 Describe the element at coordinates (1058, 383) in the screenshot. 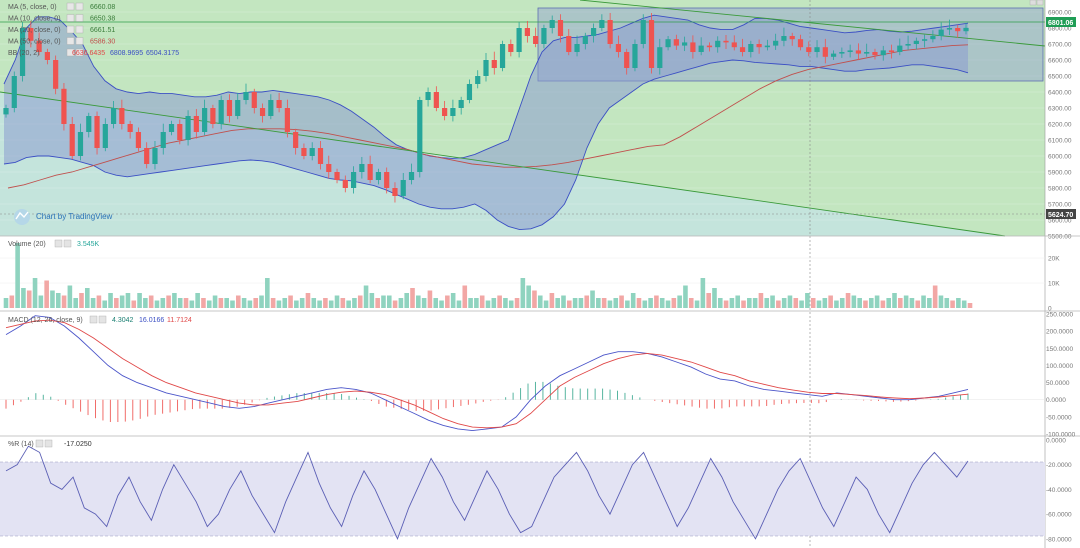

I see `macd-tick-label: 50.0000` at that location.